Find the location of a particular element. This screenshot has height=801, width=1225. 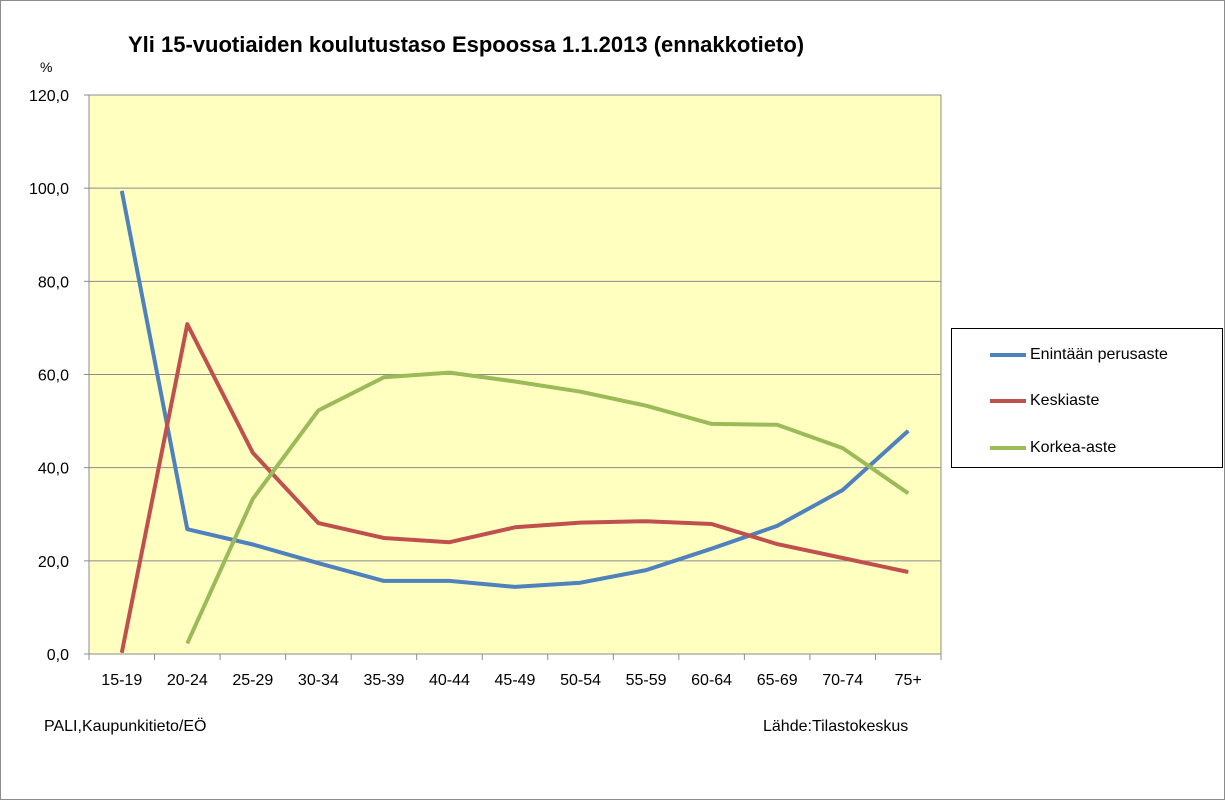

x-tick-label: 15-19 is located at coordinates (121, 680).